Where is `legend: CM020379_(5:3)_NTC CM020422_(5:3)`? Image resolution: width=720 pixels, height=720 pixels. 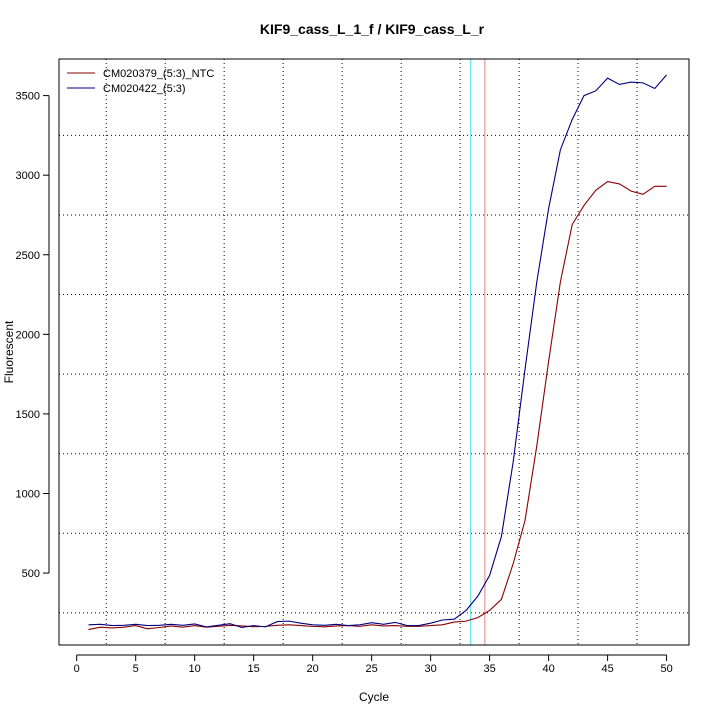 legend: CM020379_(5:3)_NTC CM020422_(5:3) is located at coordinates (140, 81).